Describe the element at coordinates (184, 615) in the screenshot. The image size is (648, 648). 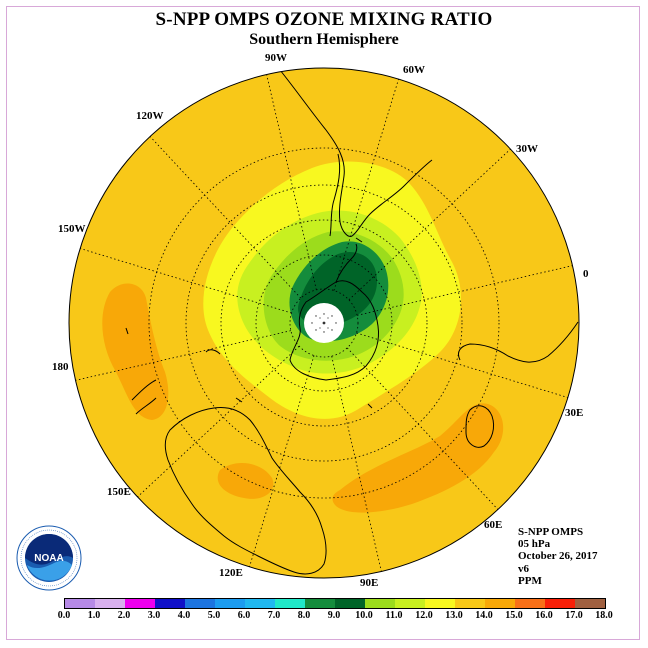
I see `colorbar-tick-label: 4.0` at that location.